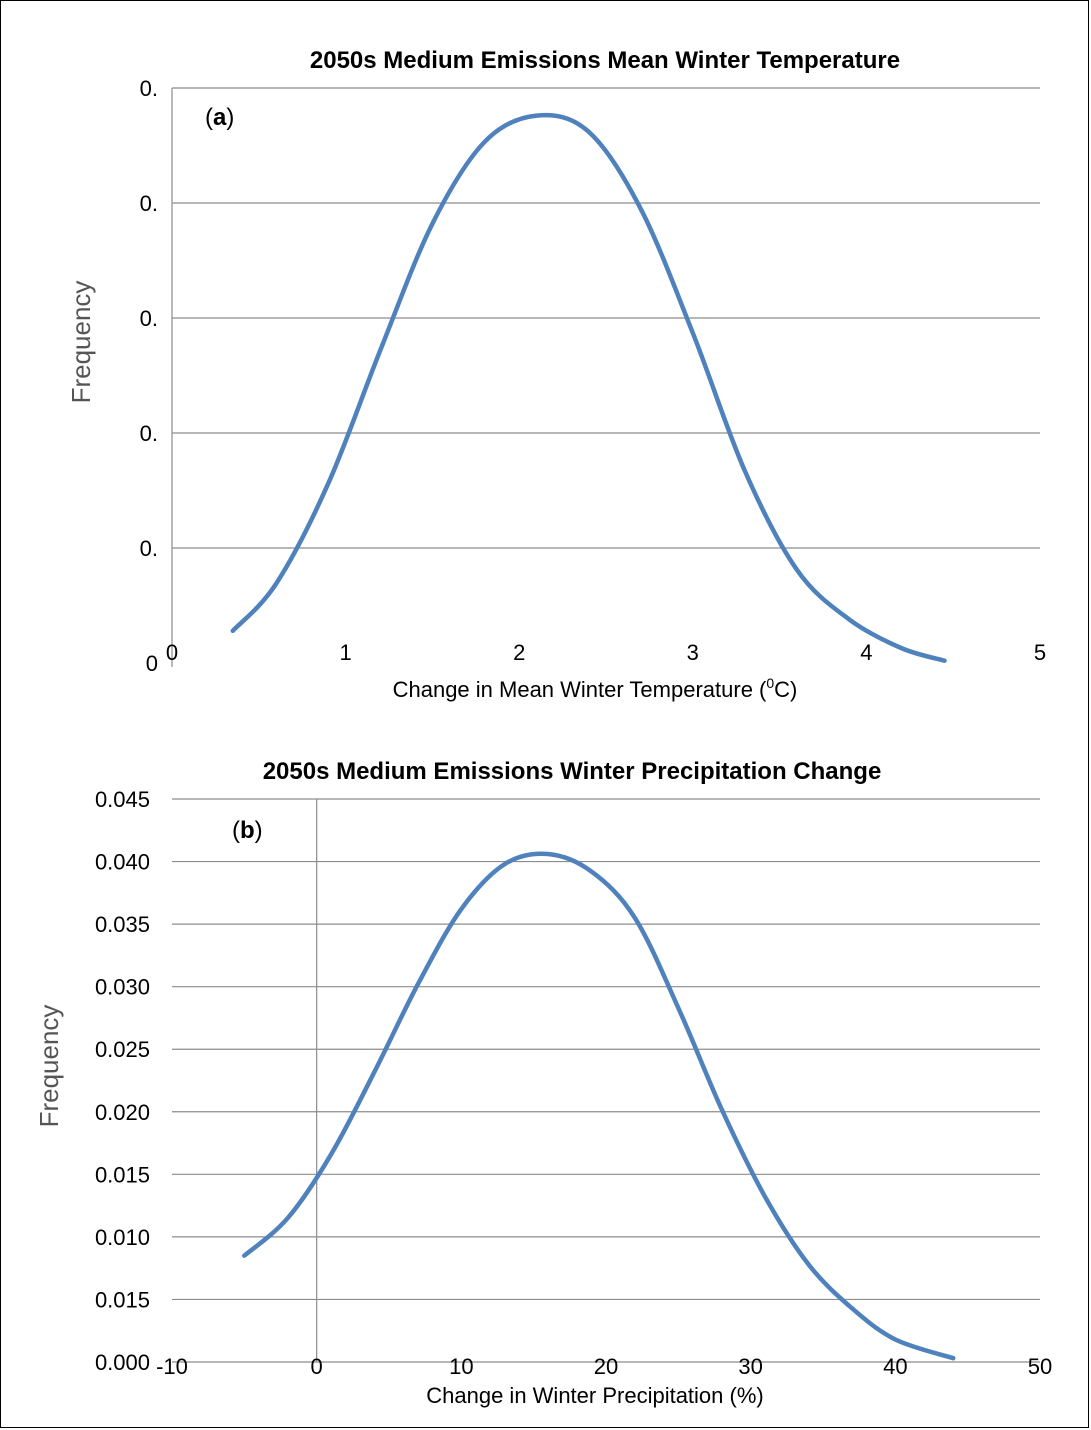 This screenshot has height=1430, width=1091. I want to click on y-tick-label: 0.045, so click(122, 799).